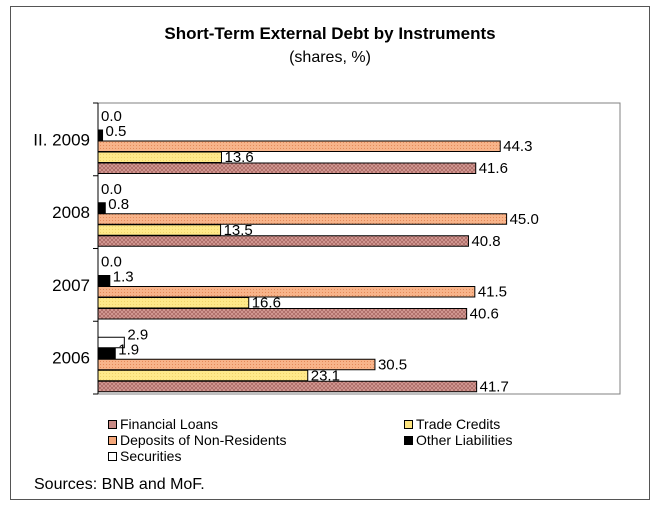 This screenshot has height=506, width=660. I want to click on data-label-trade-credits-2008: 13.5, so click(238, 230).